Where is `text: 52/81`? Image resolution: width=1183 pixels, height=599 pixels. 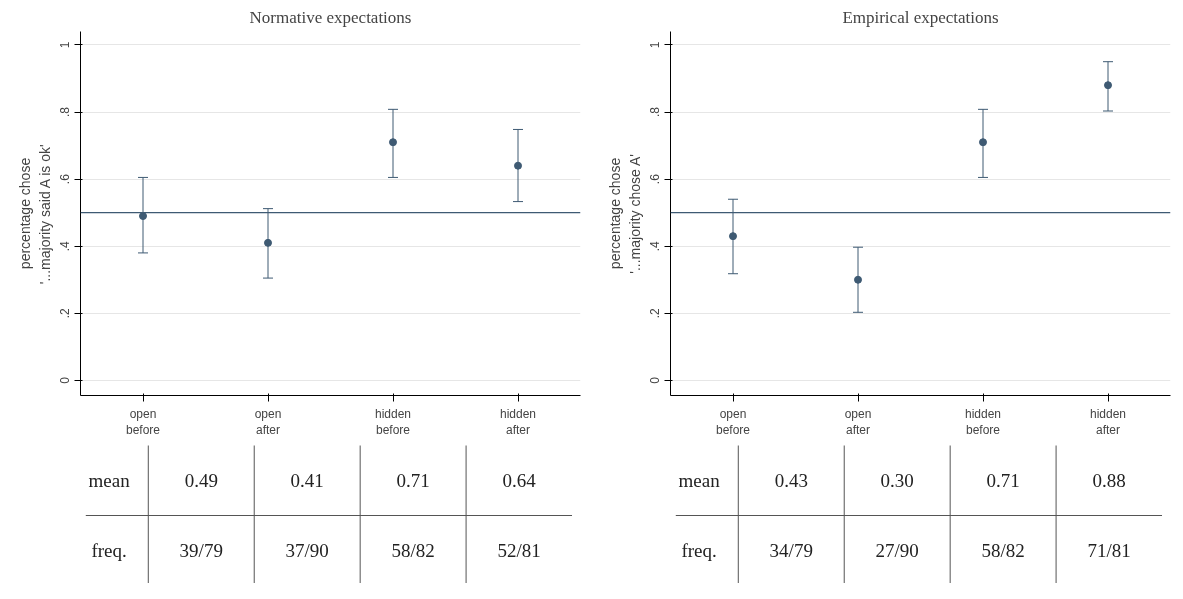 text: 52/81 is located at coordinates (519, 550).